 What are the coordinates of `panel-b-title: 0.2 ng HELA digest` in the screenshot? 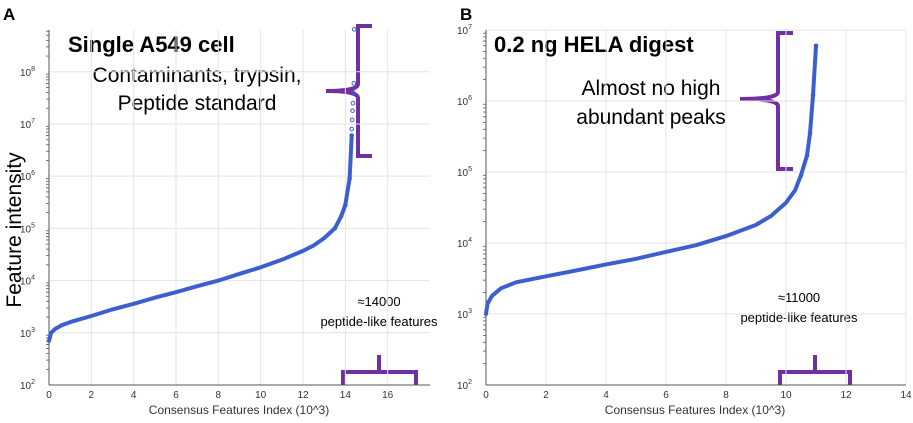 It's located at (594, 44).